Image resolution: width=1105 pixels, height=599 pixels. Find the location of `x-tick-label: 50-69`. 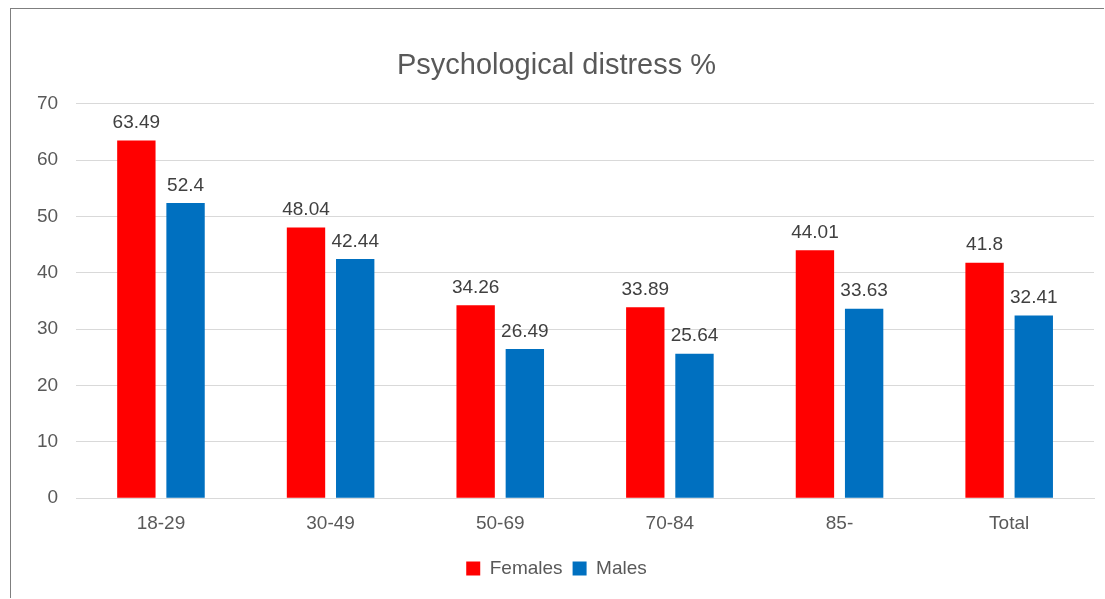

x-tick-label: 50-69 is located at coordinates (500, 522).